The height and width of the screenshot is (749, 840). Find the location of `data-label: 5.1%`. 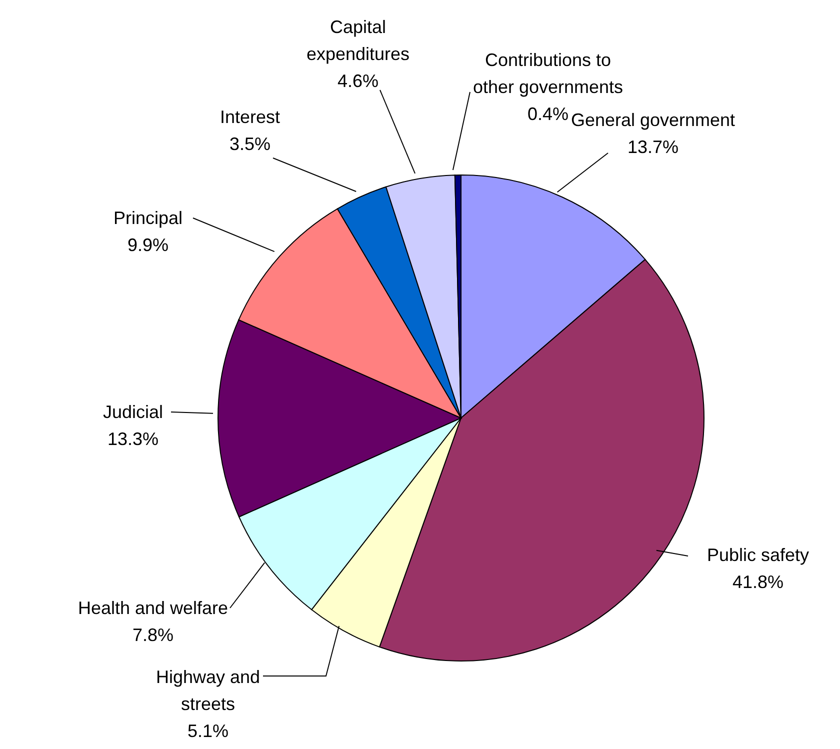

data-label: 5.1% is located at coordinates (208, 731).